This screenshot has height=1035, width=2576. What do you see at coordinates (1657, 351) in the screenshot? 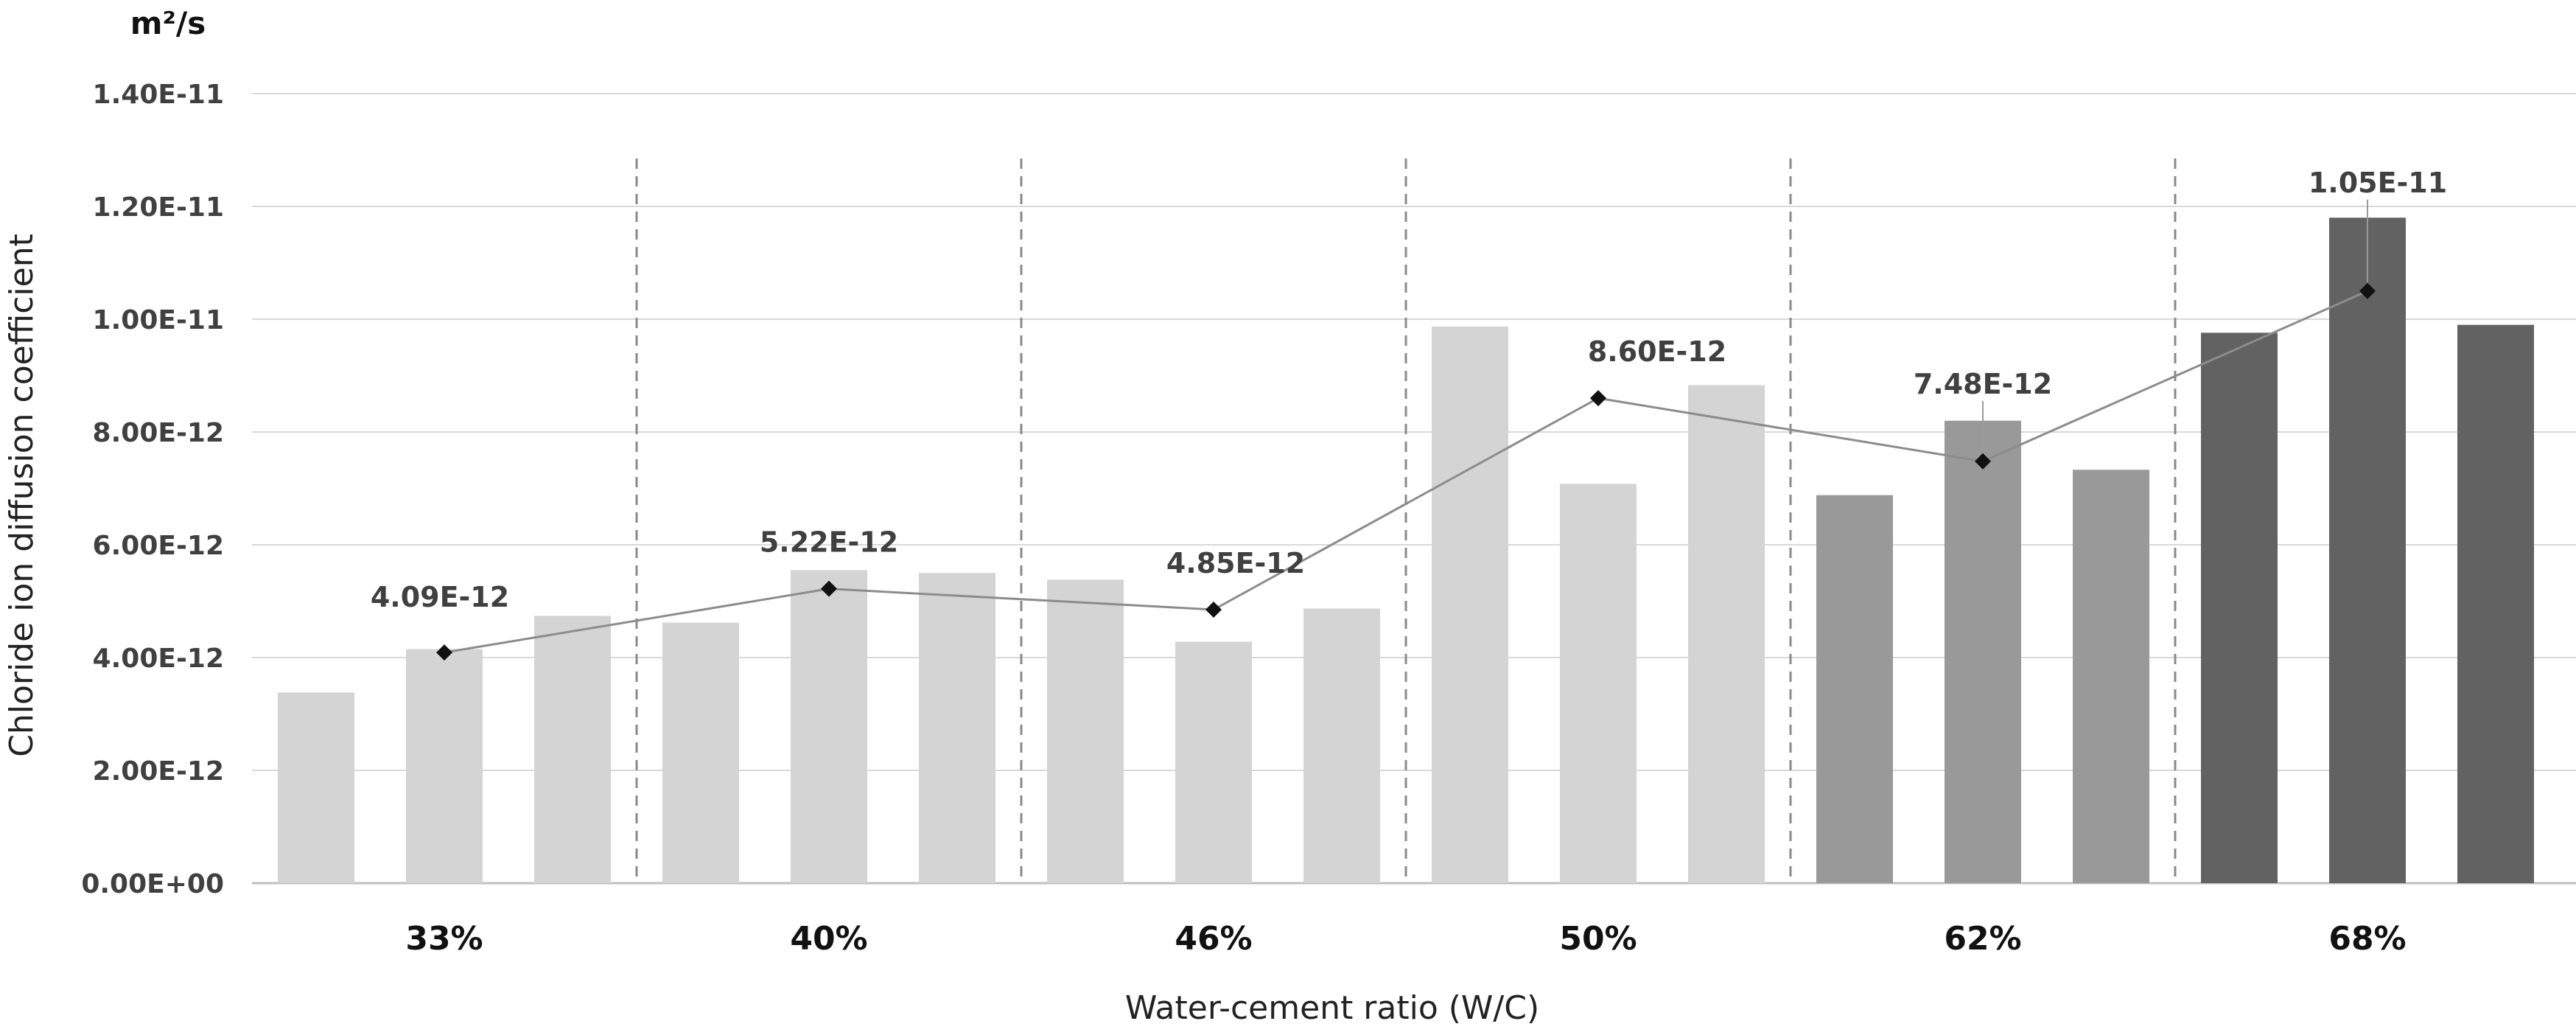
I see `mean-data-label: 8.60E-12` at bounding box center [1657, 351].